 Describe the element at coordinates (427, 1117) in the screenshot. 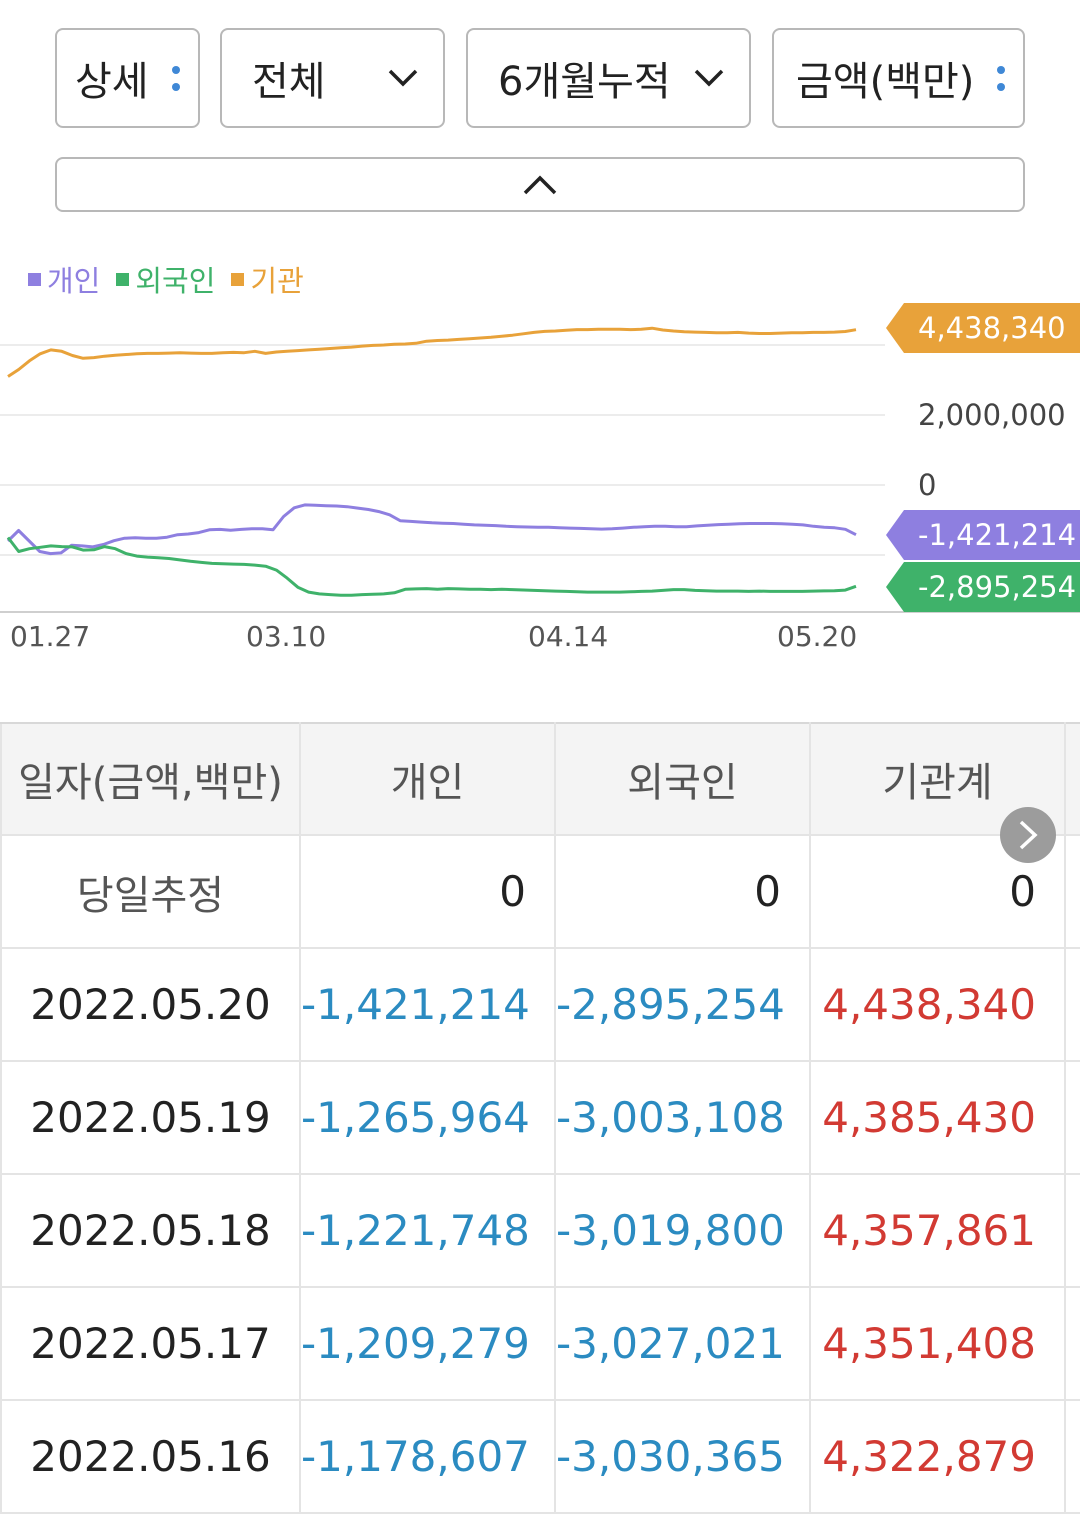

I see `row-individual: -1,265,964` at that location.